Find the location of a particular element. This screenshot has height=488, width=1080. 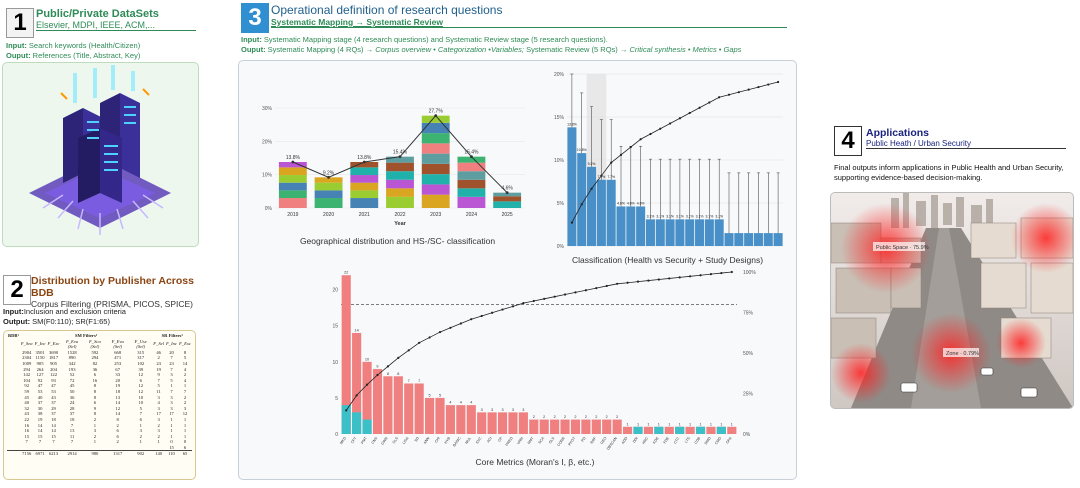

bdb-subheader-cell: F_Sel is located at coordinates (158, 344).